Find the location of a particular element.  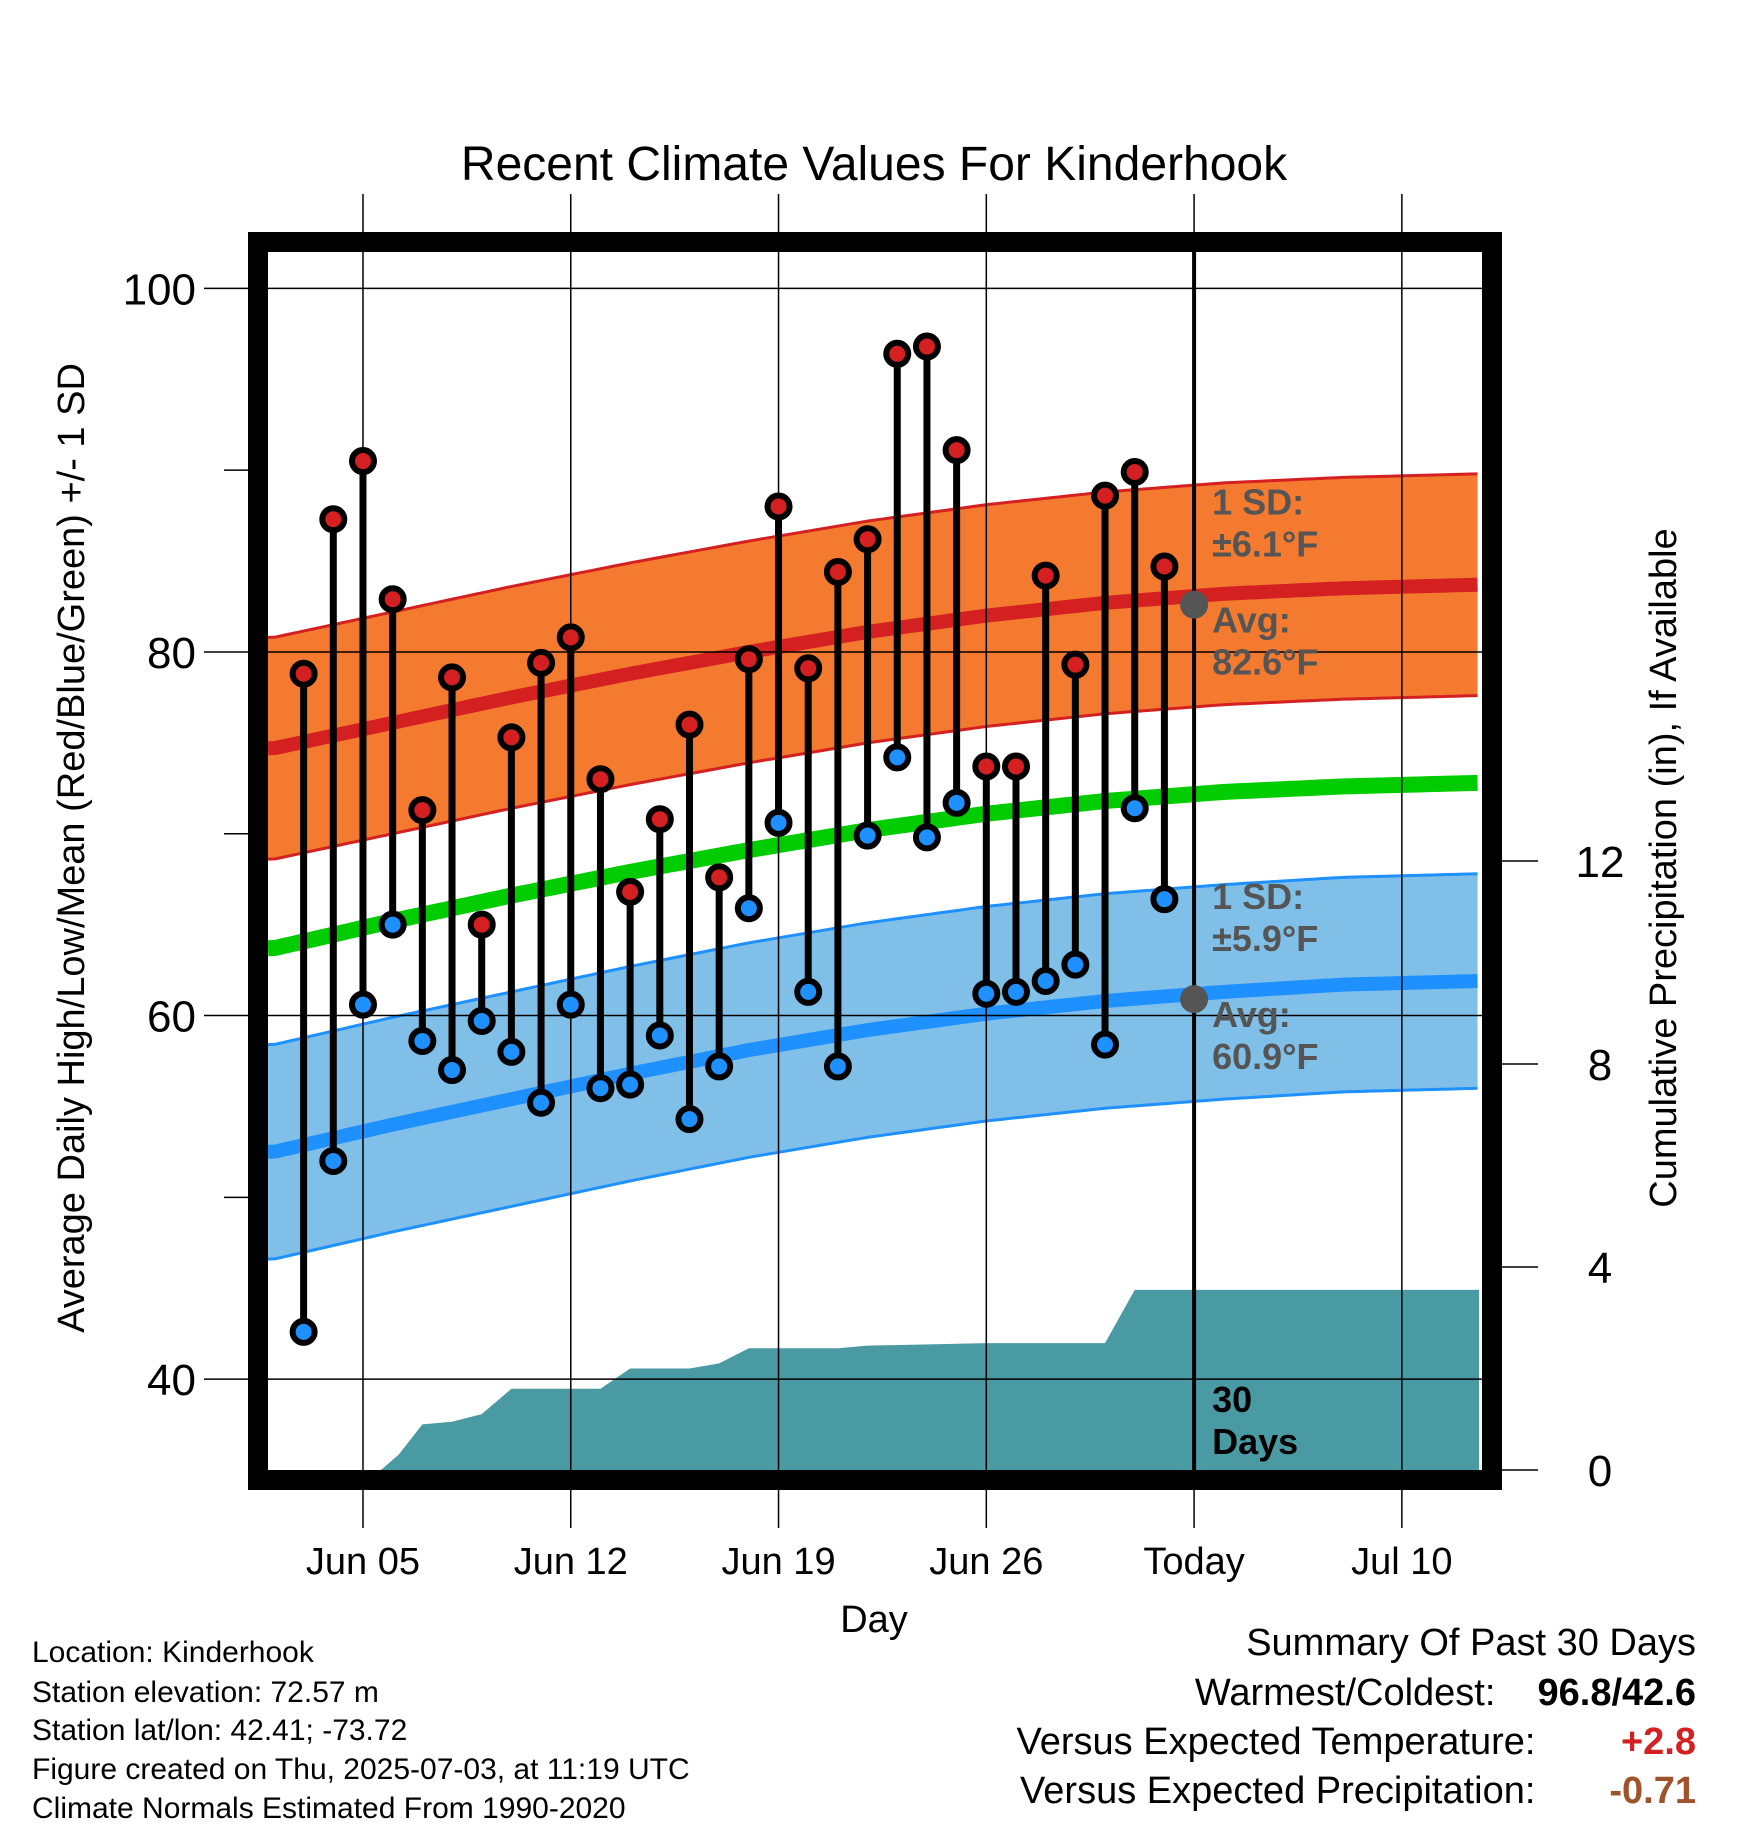

high-avg-label: Avg: is located at coordinates (1251, 620).